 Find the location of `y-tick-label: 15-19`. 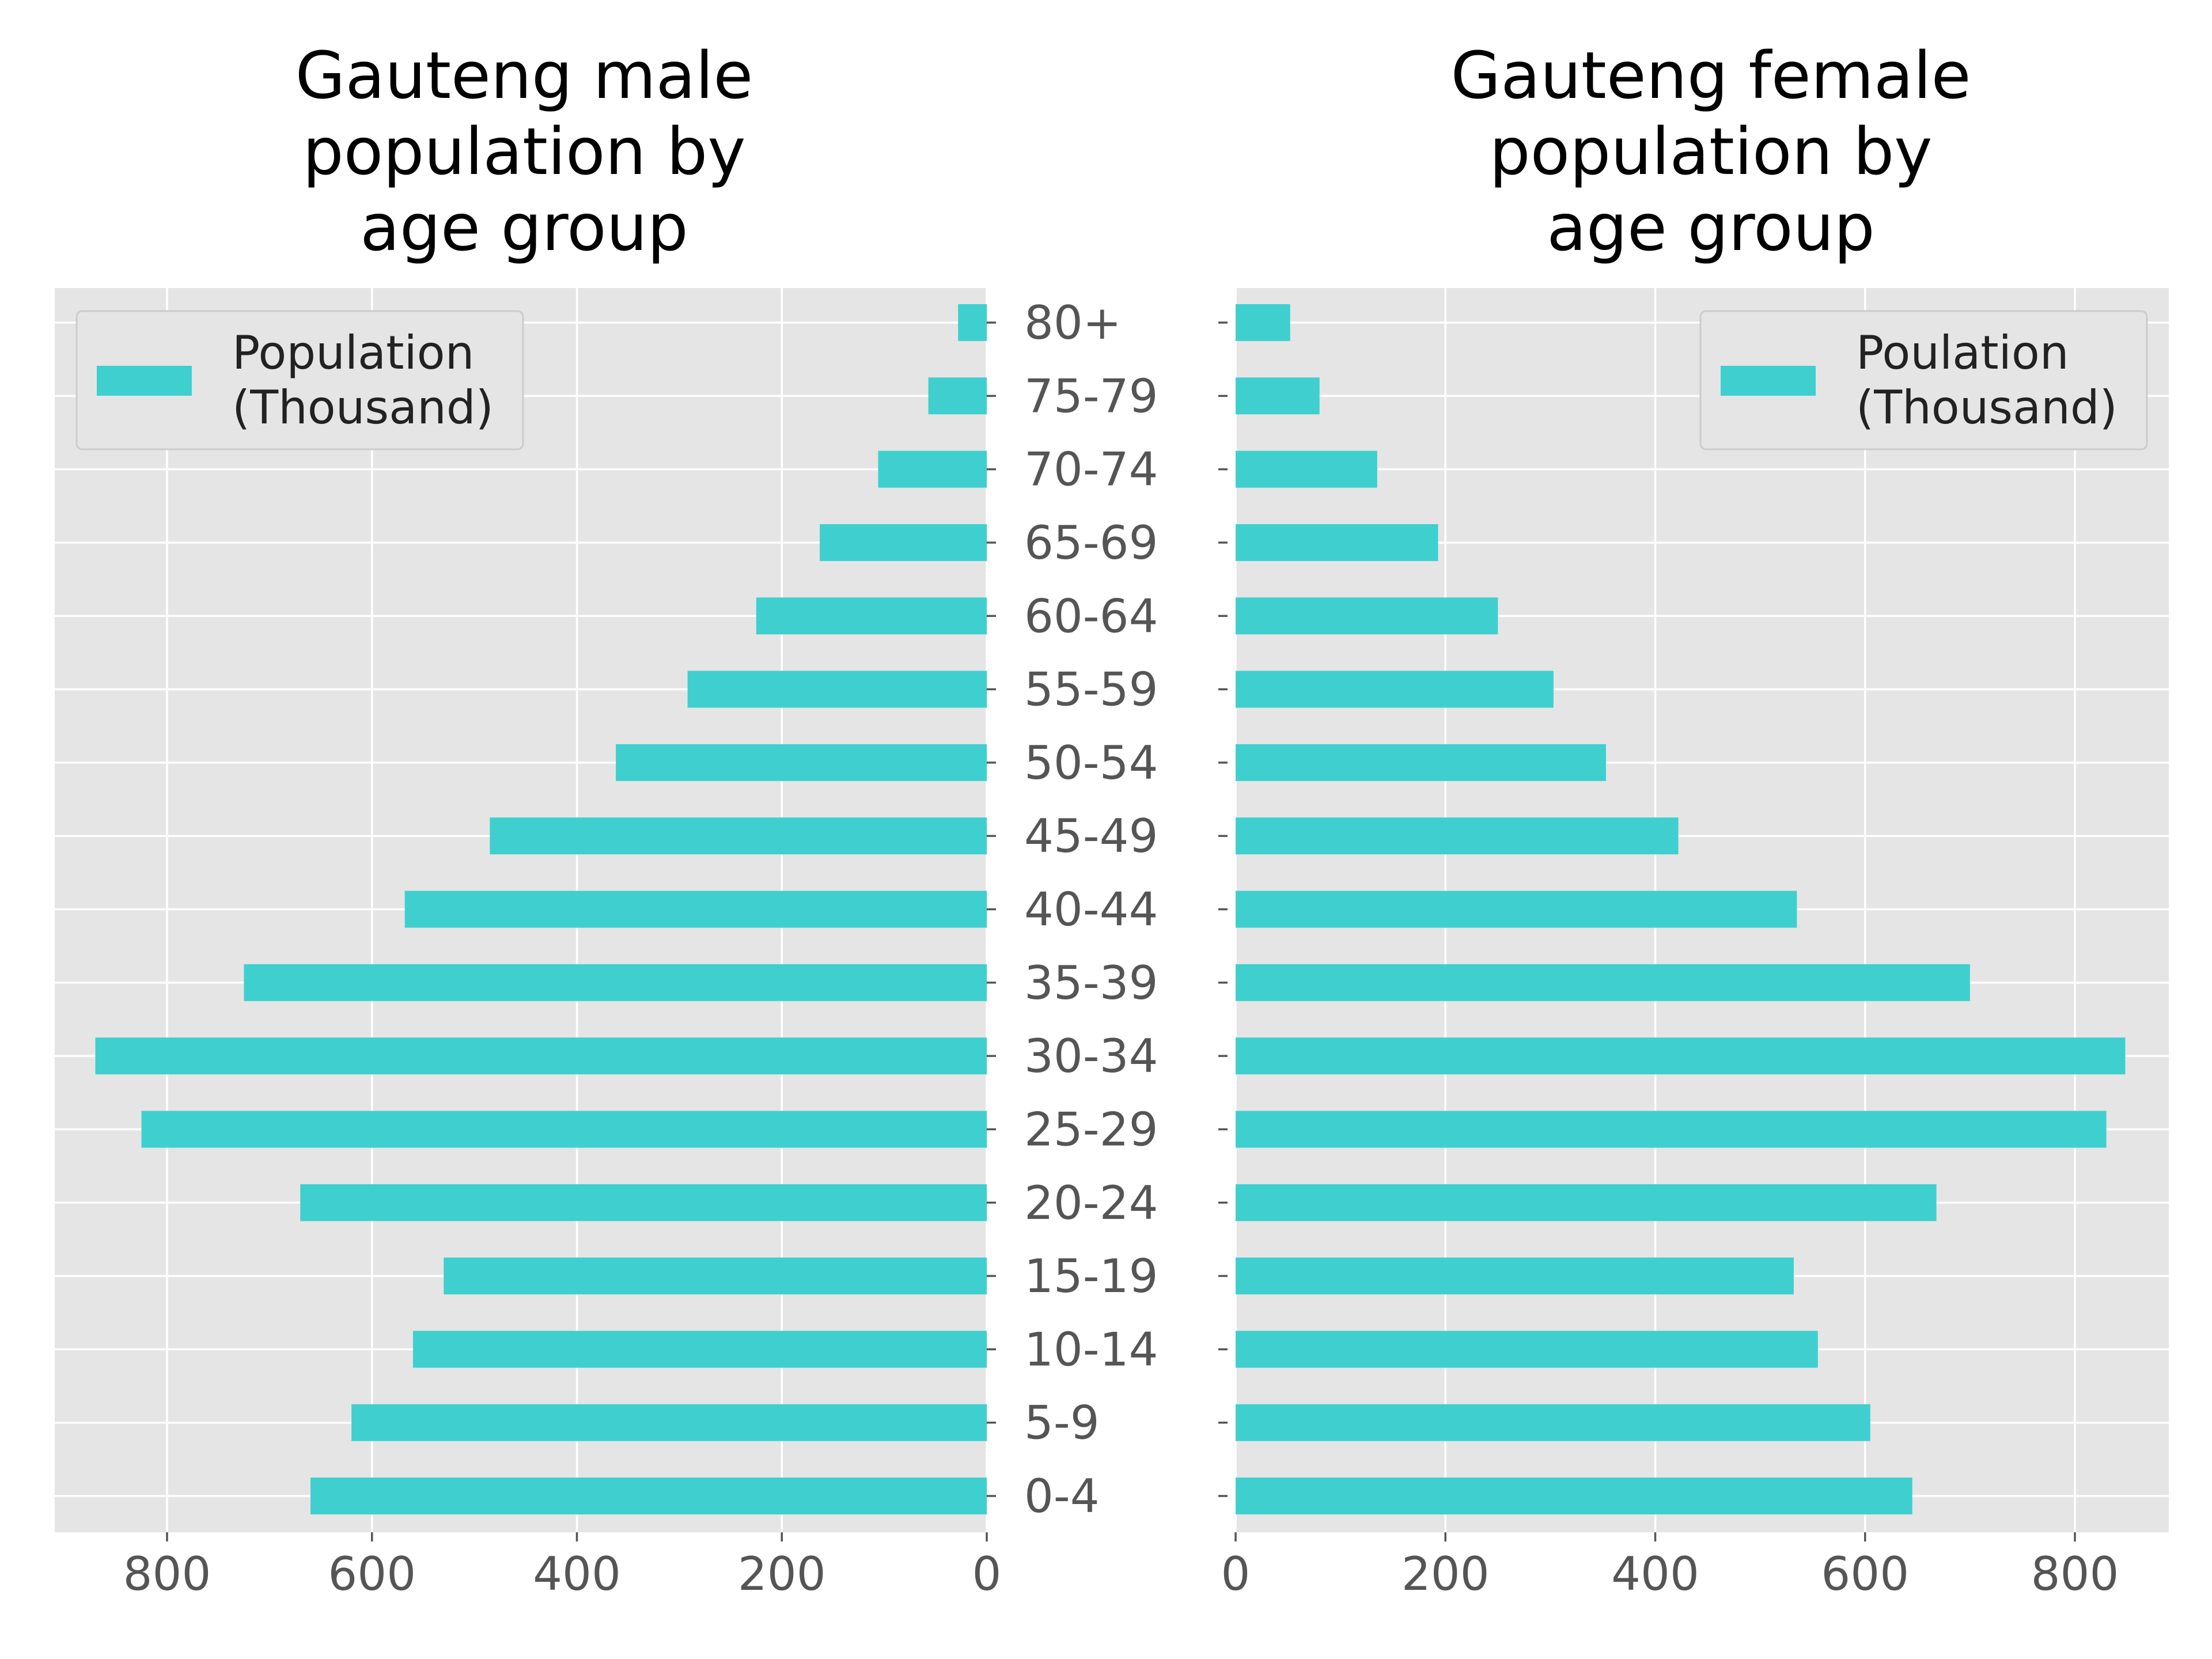

y-tick-label: 15-19 is located at coordinates (1091, 1276).